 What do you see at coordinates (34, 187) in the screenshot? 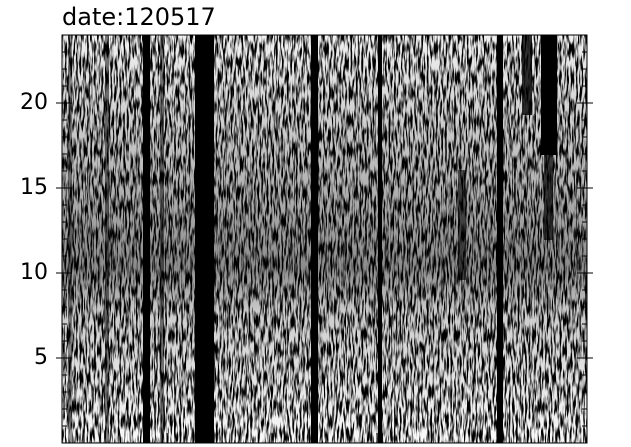
I see `y-tick-label: 15` at bounding box center [34, 187].